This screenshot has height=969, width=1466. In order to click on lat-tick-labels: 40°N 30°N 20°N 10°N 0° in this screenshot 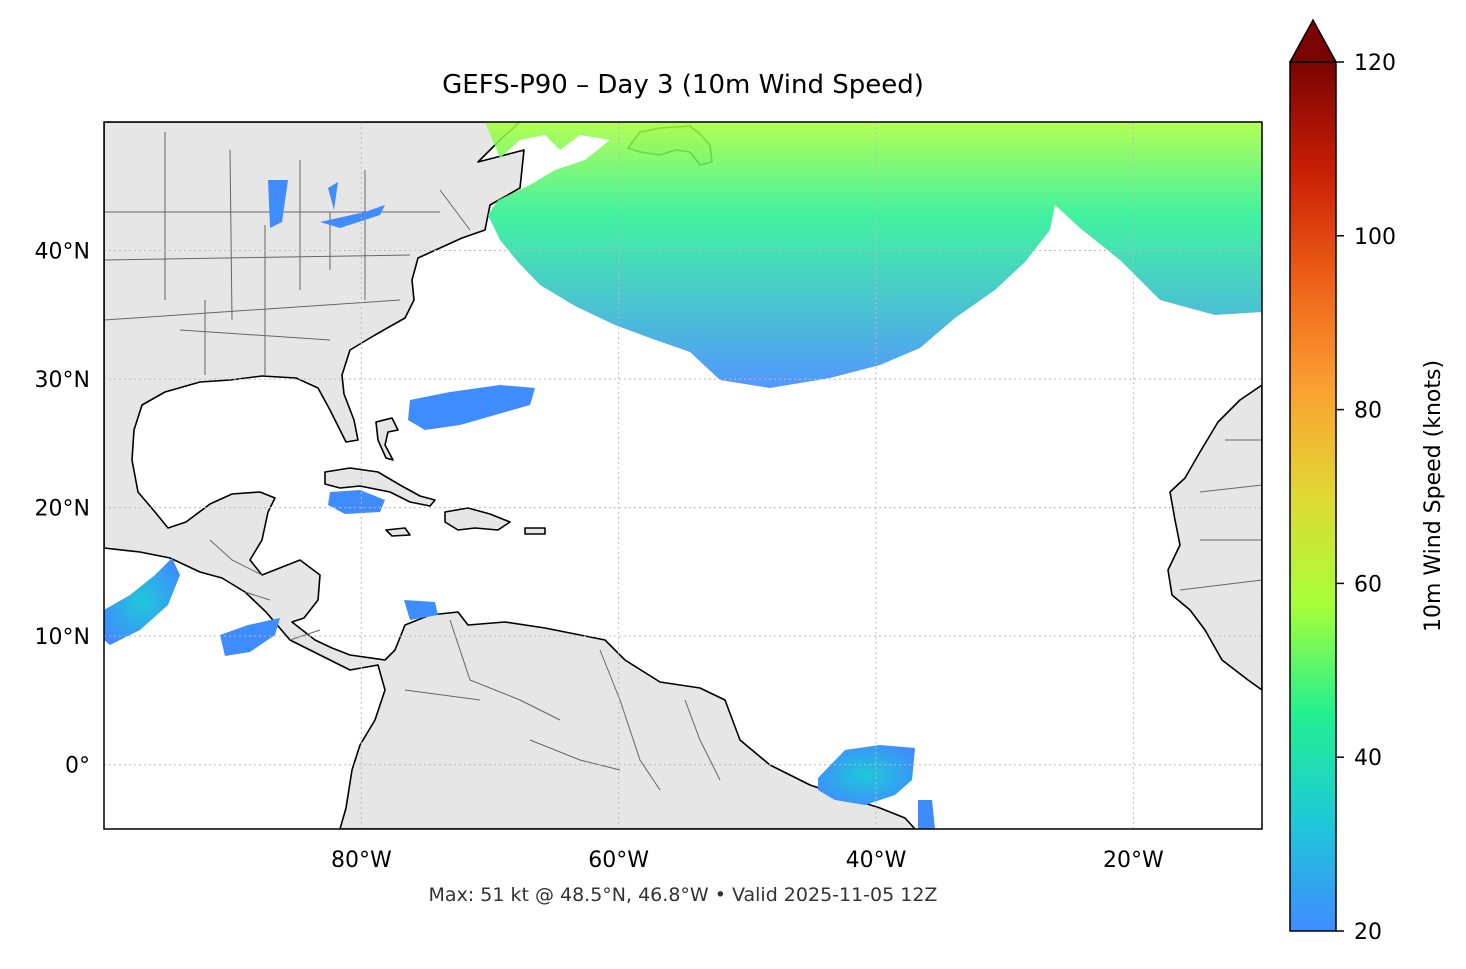, I will do `click(62, 509)`.